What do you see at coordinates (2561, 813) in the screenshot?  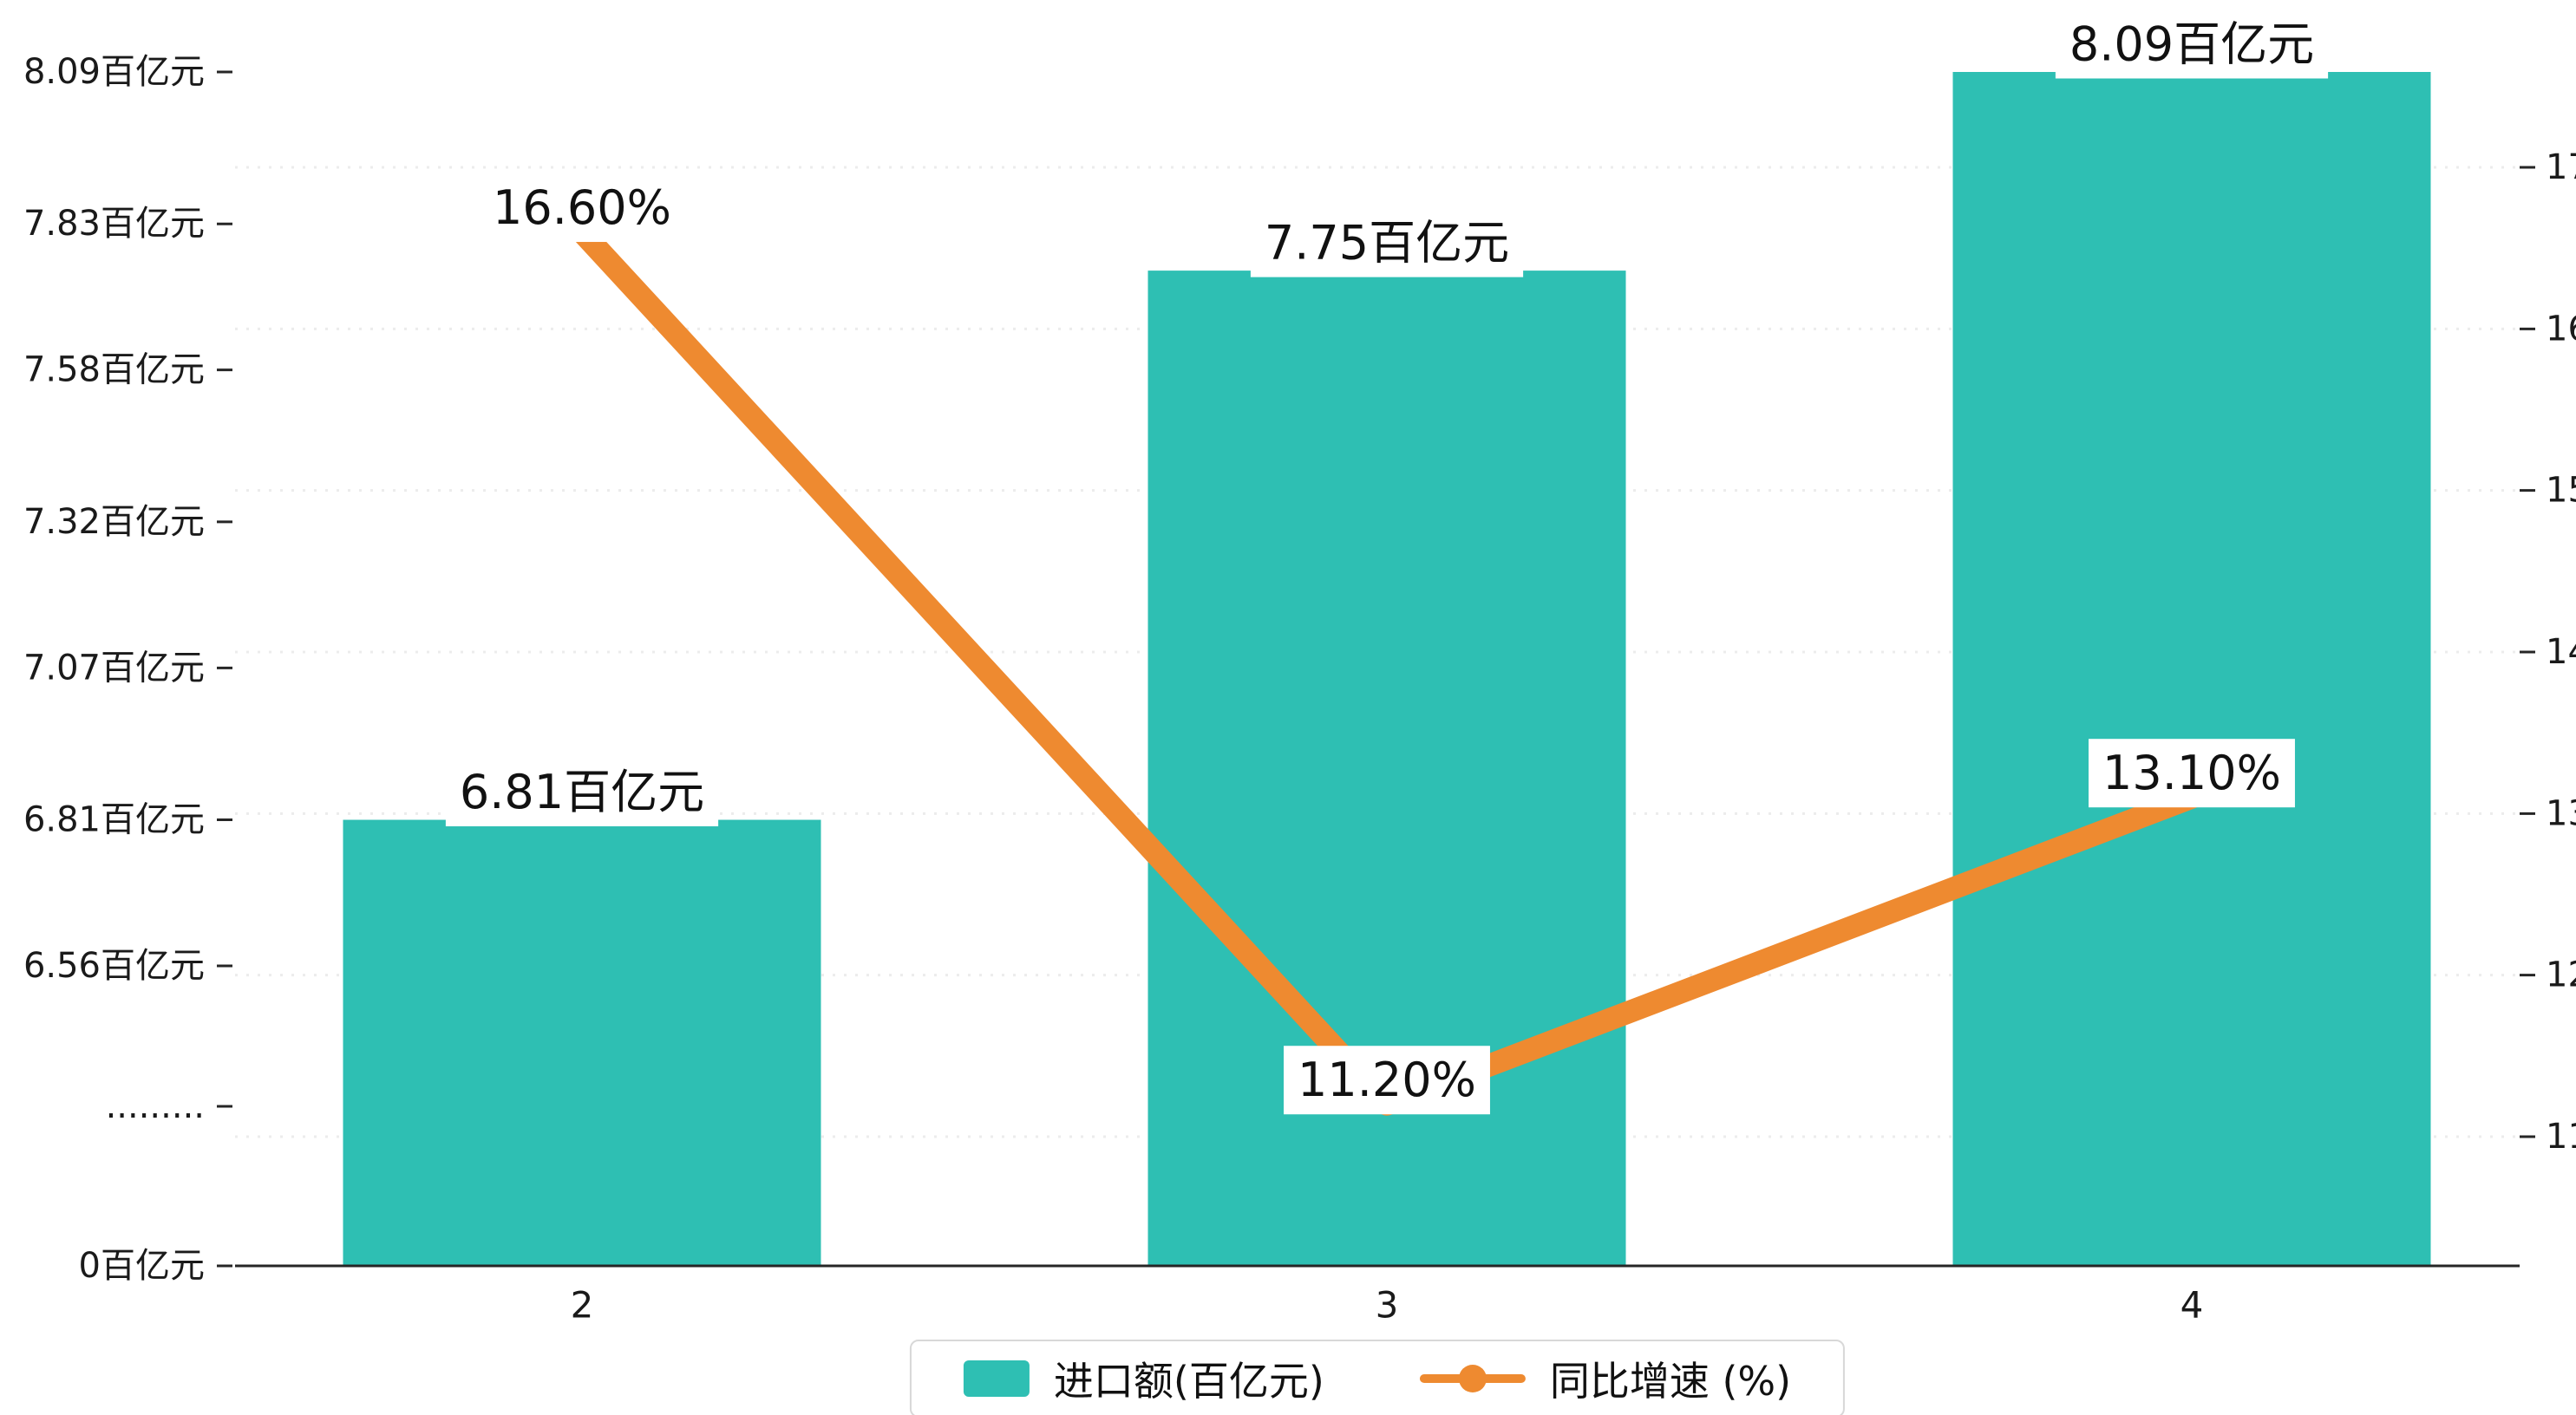 I see `right-axis-label: 13` at bounding box center [2561, 813].